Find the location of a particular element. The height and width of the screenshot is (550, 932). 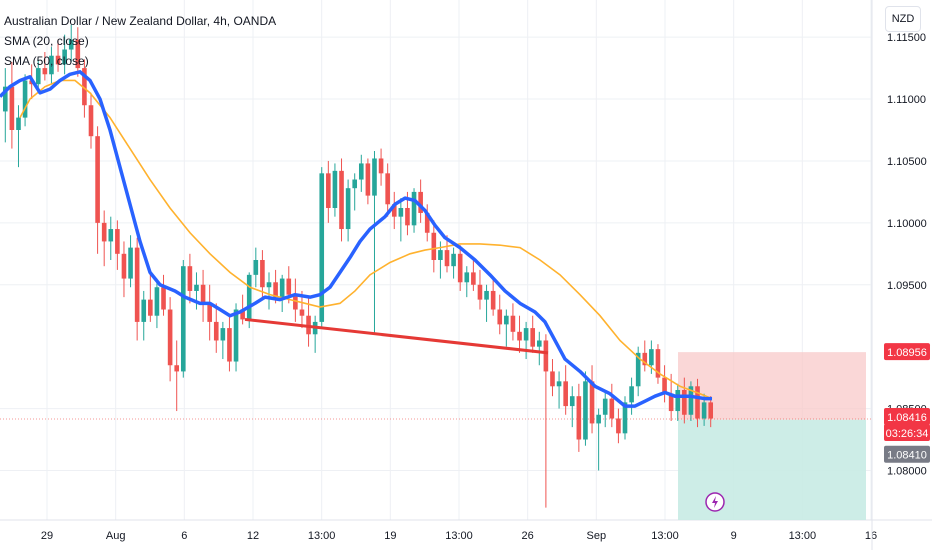

sma20-legend: SMA (20, close) is located at coordinates (46, 41).